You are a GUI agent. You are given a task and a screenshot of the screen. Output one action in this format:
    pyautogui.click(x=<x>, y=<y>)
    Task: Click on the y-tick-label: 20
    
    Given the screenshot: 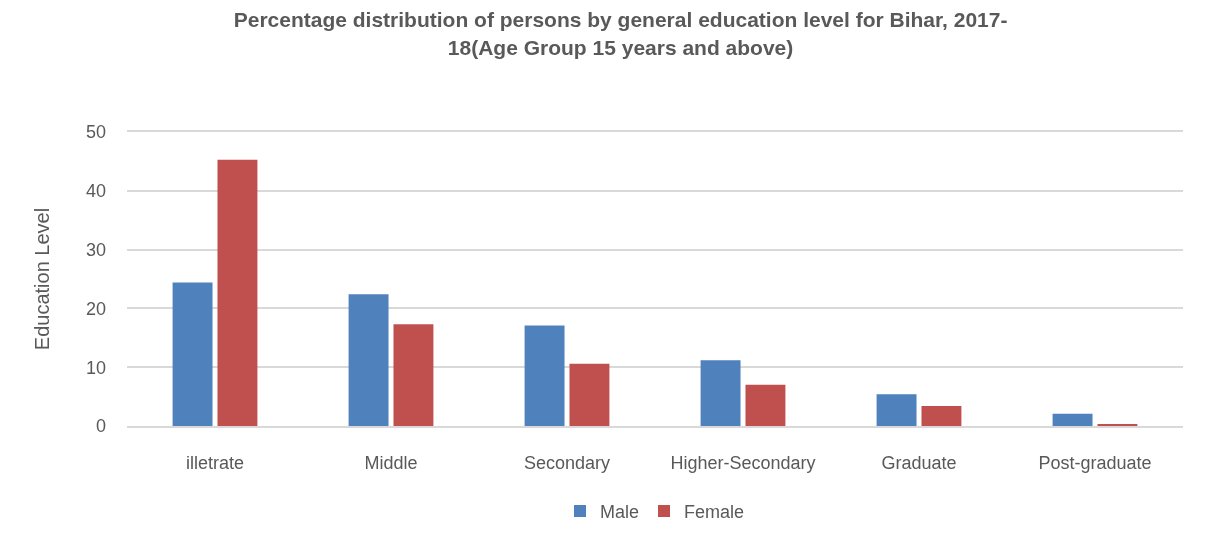 What is the action you would take?
    pyautogui.click(x=95, y=308)
    